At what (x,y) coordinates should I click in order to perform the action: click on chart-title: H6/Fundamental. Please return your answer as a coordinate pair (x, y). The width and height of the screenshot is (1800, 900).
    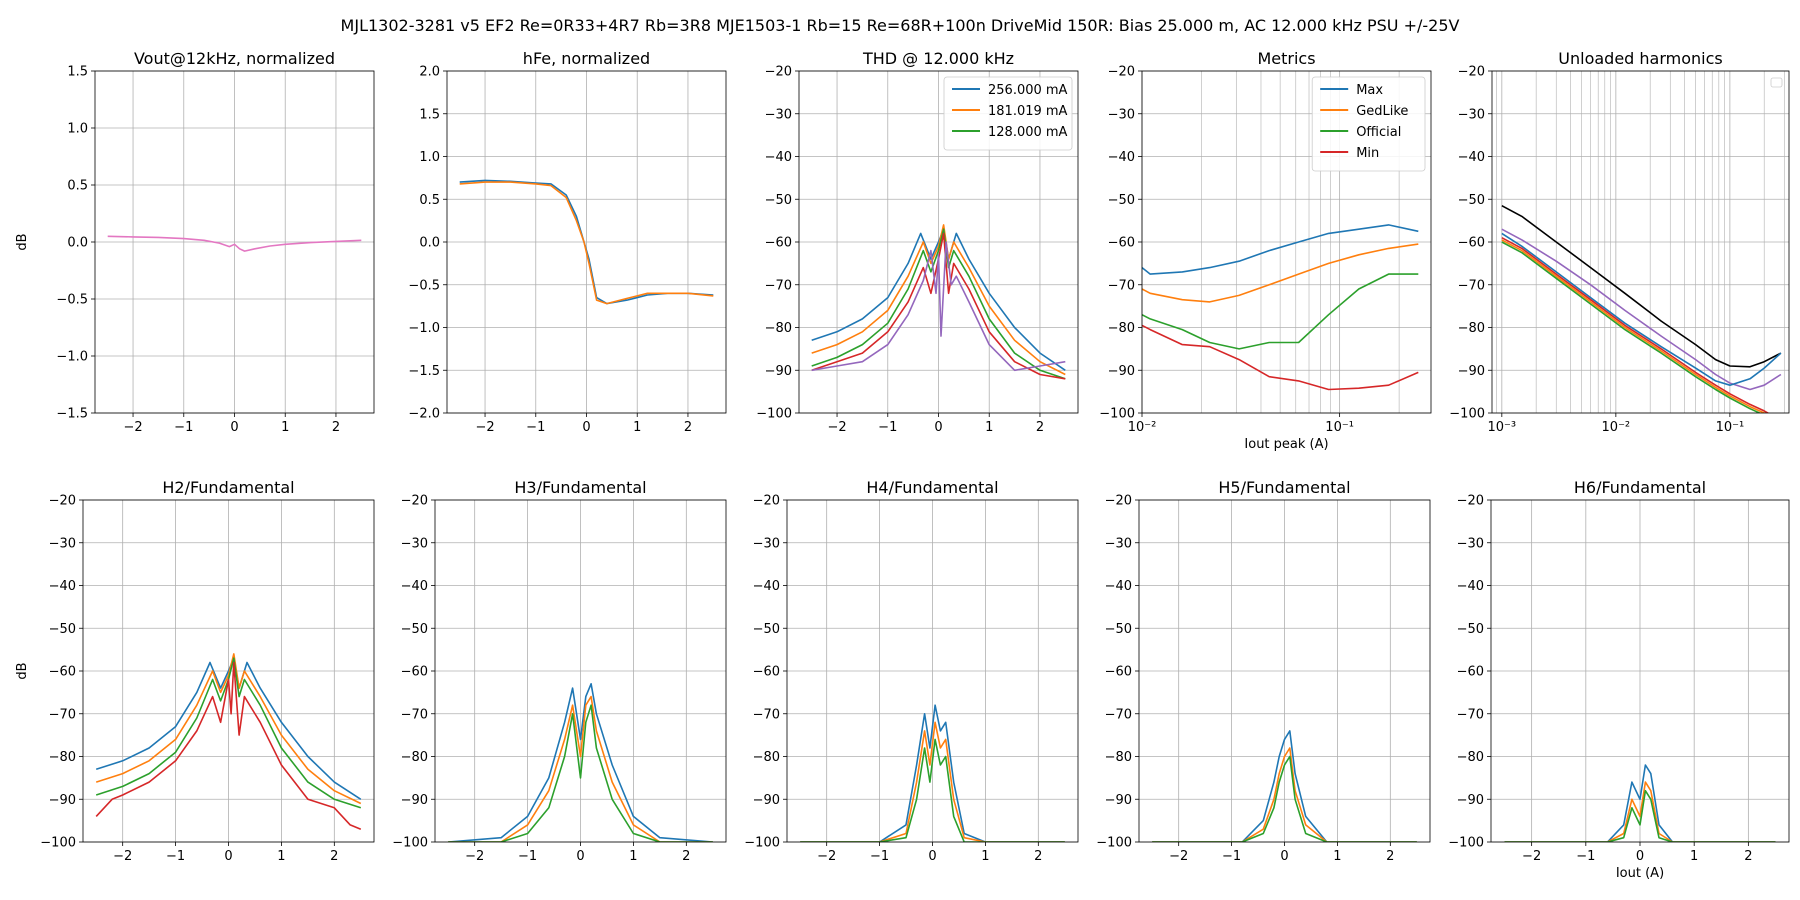
    Looking at the image, I should click on (1640, 487).